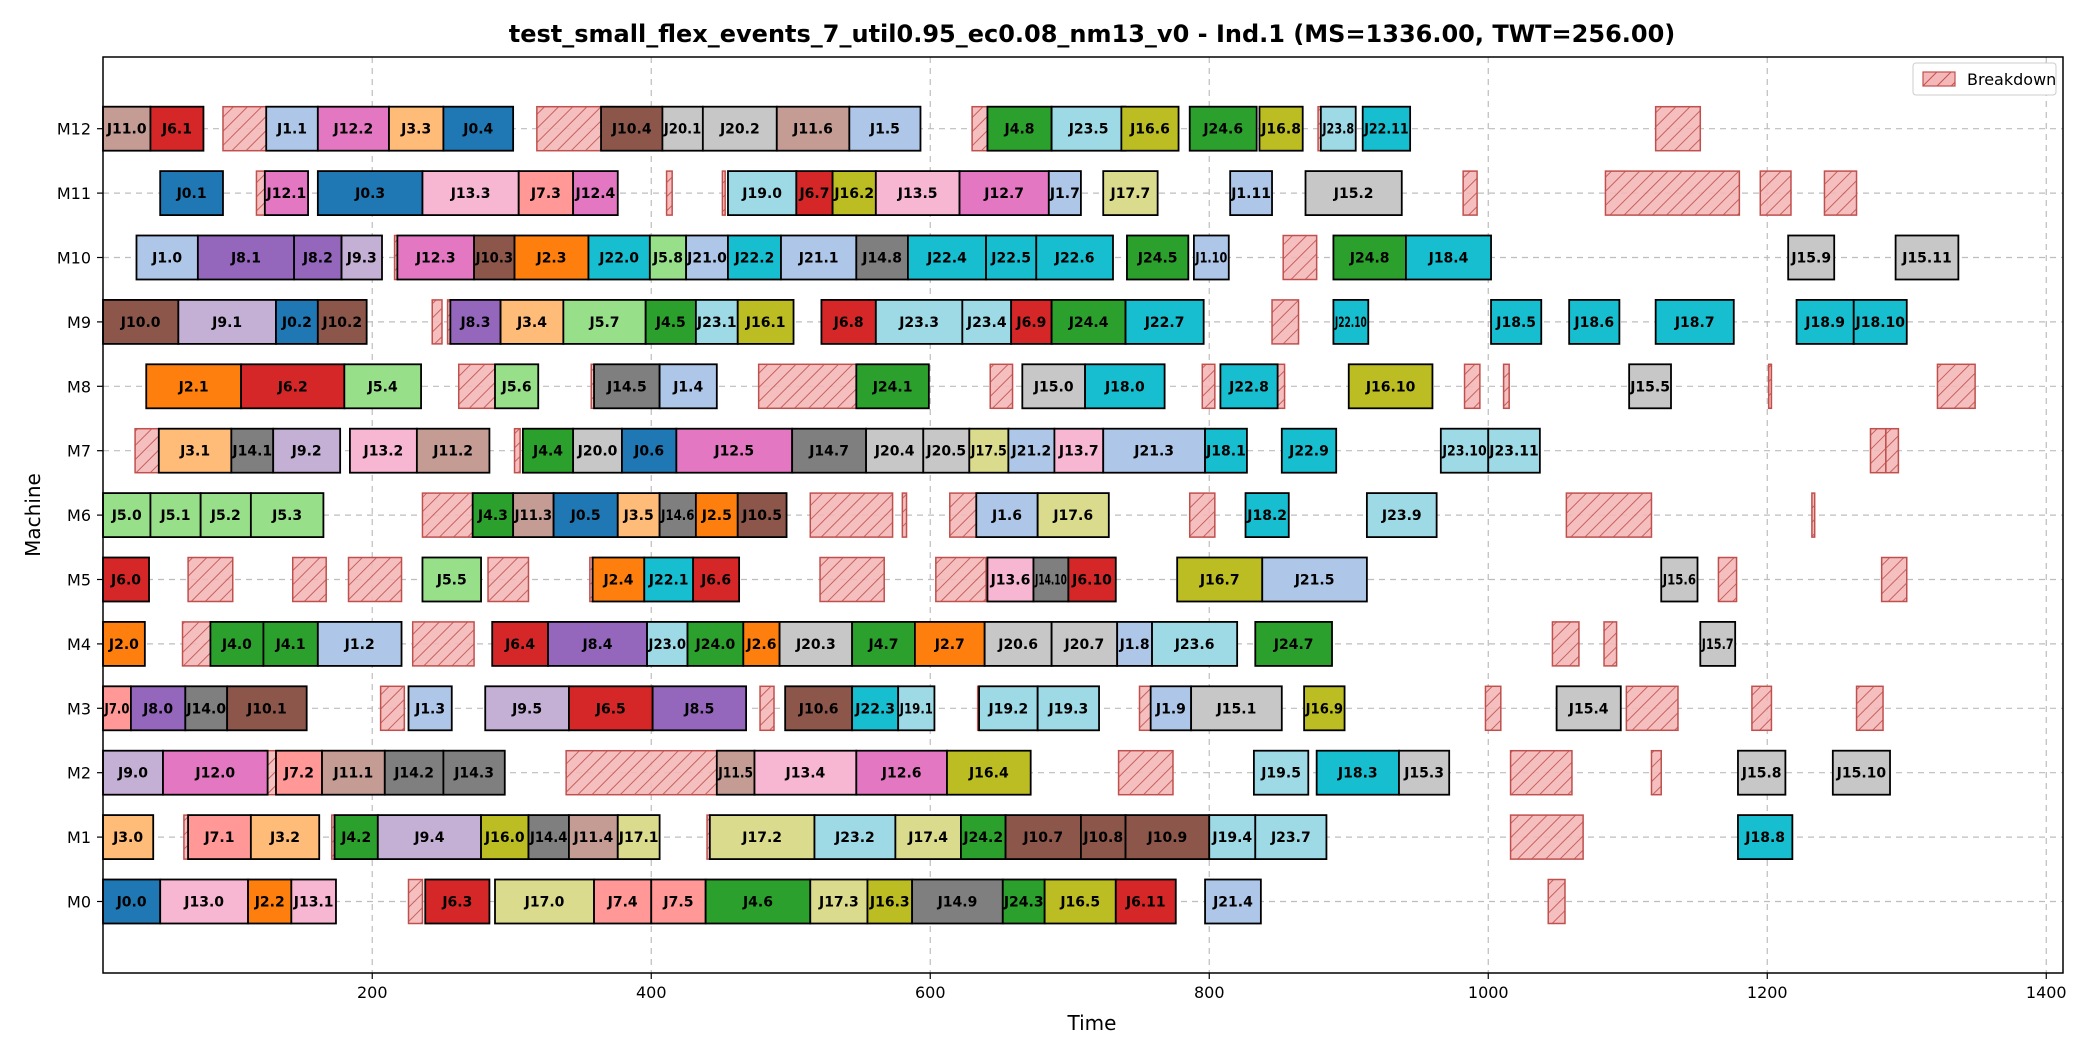 The width and height of the screenshot is (2100, 1050). What do you see at coordinates (1006, 516) in the screenshot?
I see `operation-label: J1.6` at bounding box center [1006, 516].